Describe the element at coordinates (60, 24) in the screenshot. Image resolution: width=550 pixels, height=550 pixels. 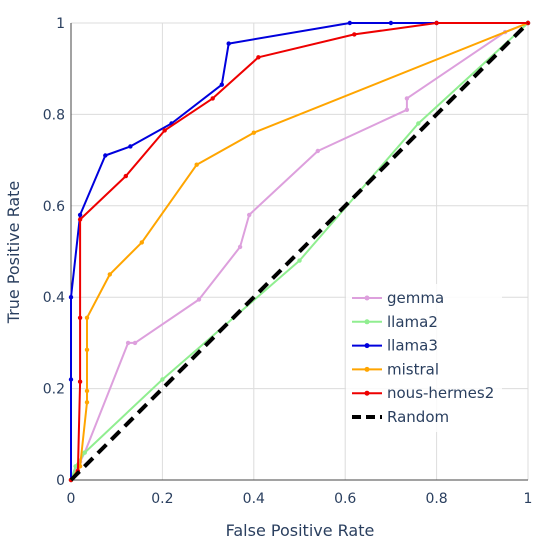
I see `y-tick-label: 1` at that location.